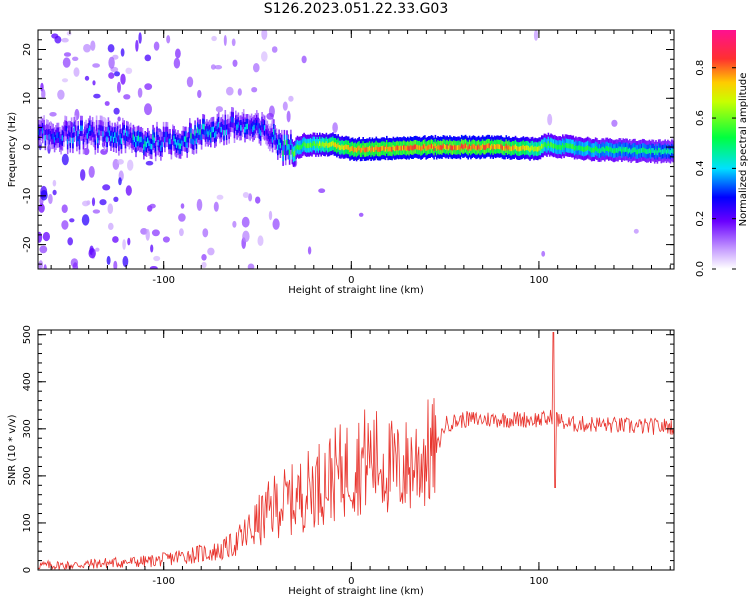 The height and width of the screenshot is (600, 750). Describe the element at coordinates (700, 118) in the screenshot. I see `colorbar-tick-label: 0.6` at that location.